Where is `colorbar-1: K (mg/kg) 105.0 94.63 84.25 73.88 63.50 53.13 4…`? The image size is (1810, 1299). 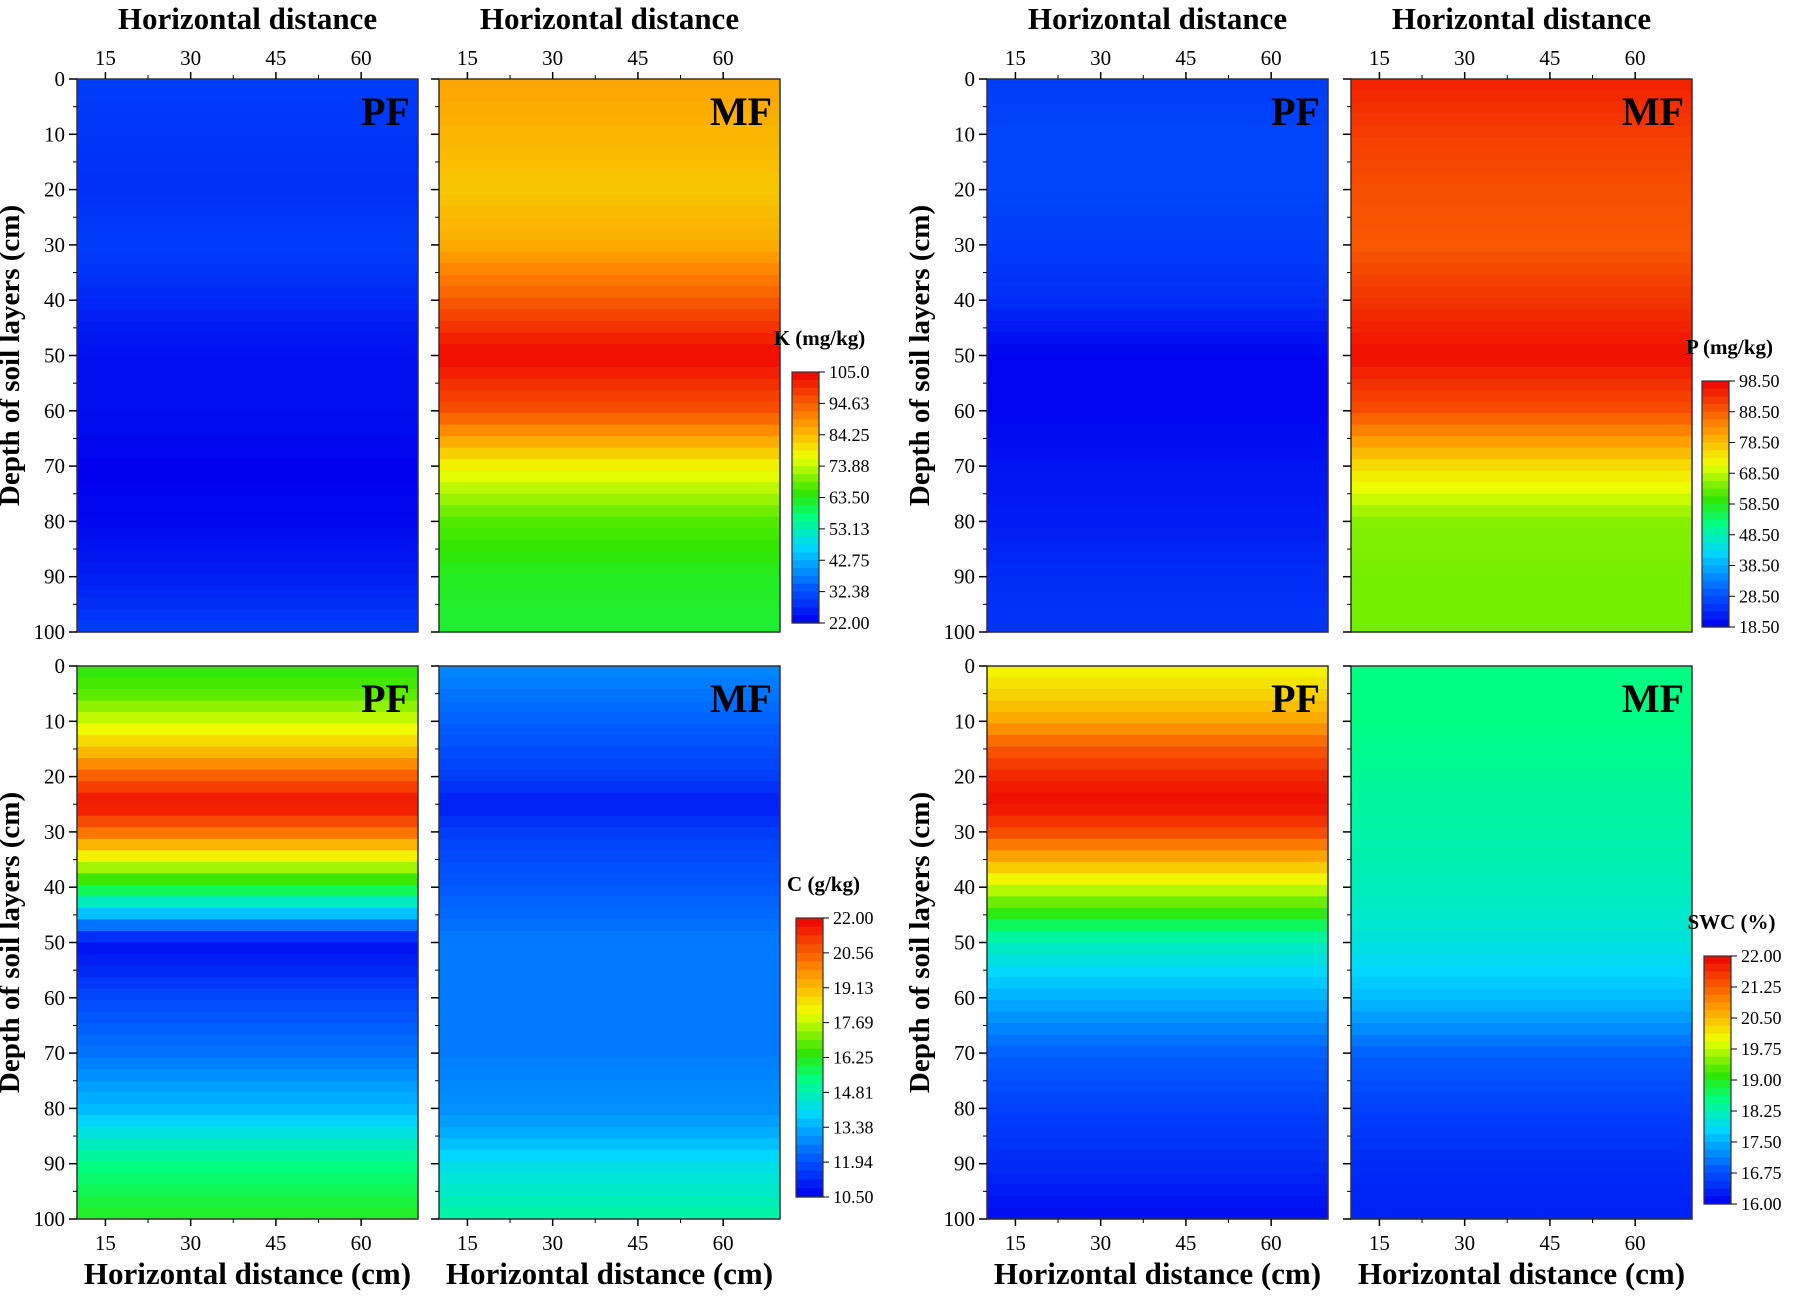 colorbar-1: K (mg/kg) 105.0 94.63 84.25 73.88 63.50 53.13 4… is located at coordinates (822, 479).